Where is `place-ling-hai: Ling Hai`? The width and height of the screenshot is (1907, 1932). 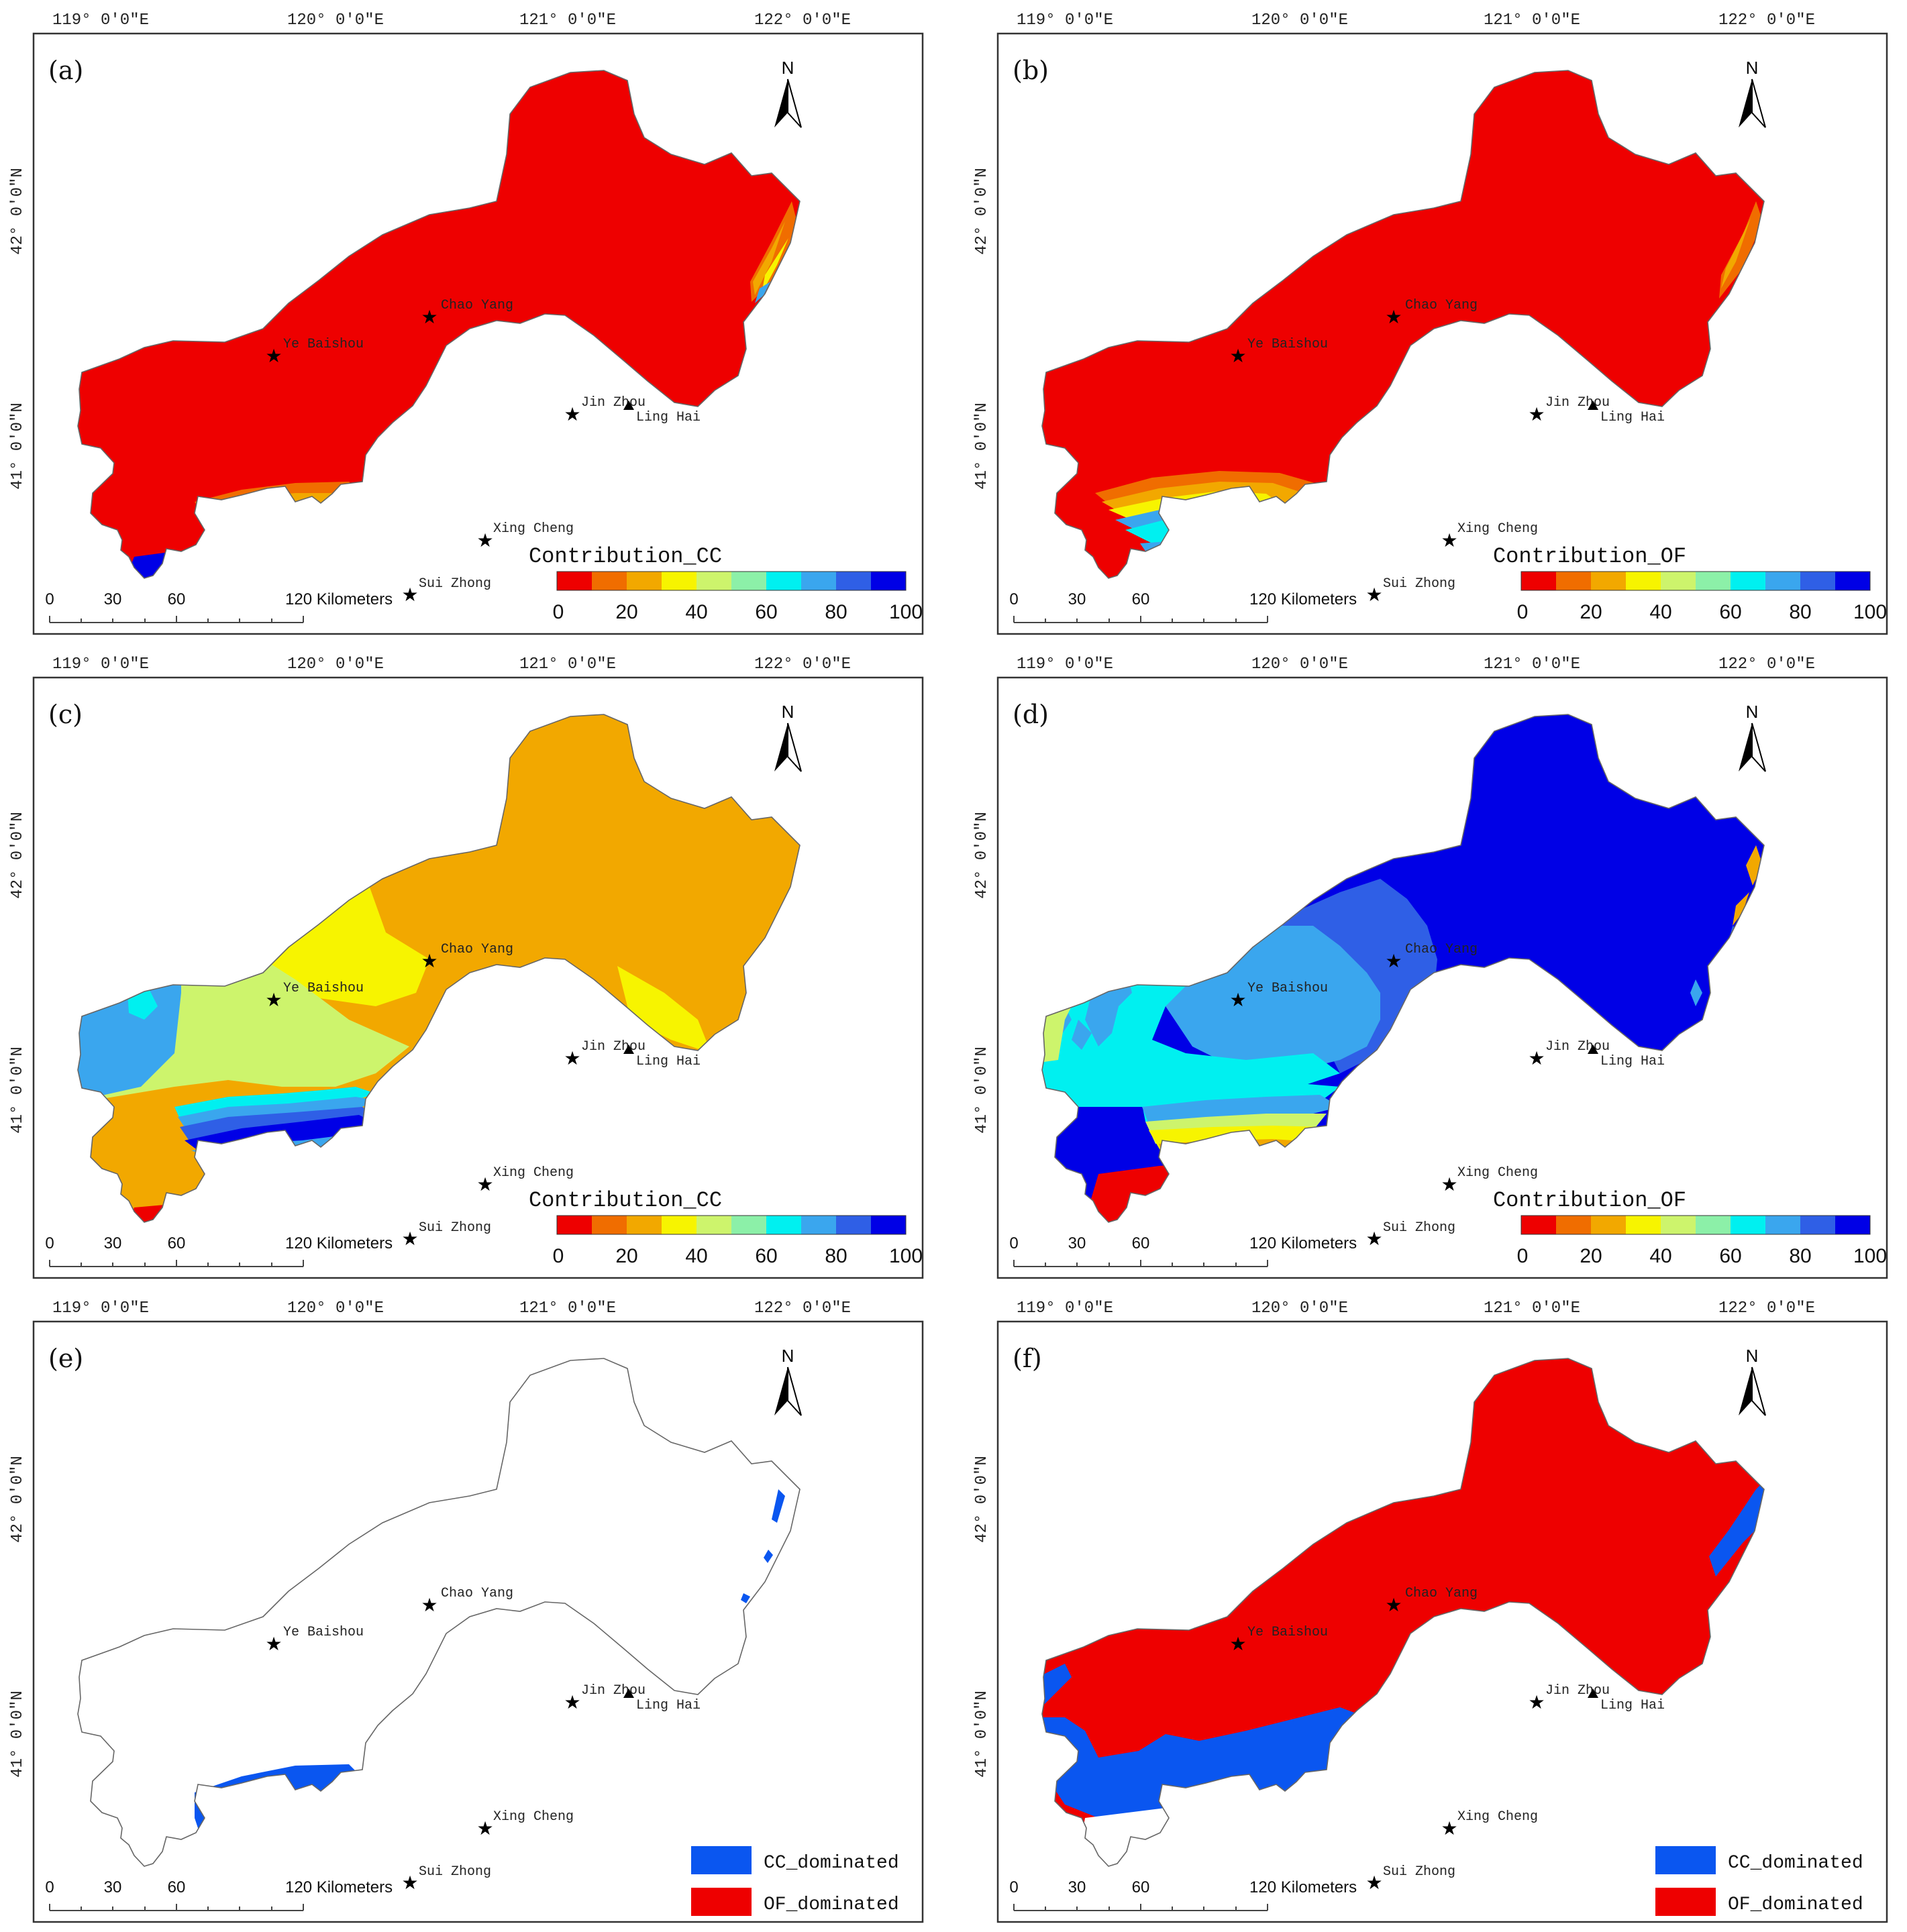 place-ling-hai: Ling Hai is located at coordinates (1633, 417).